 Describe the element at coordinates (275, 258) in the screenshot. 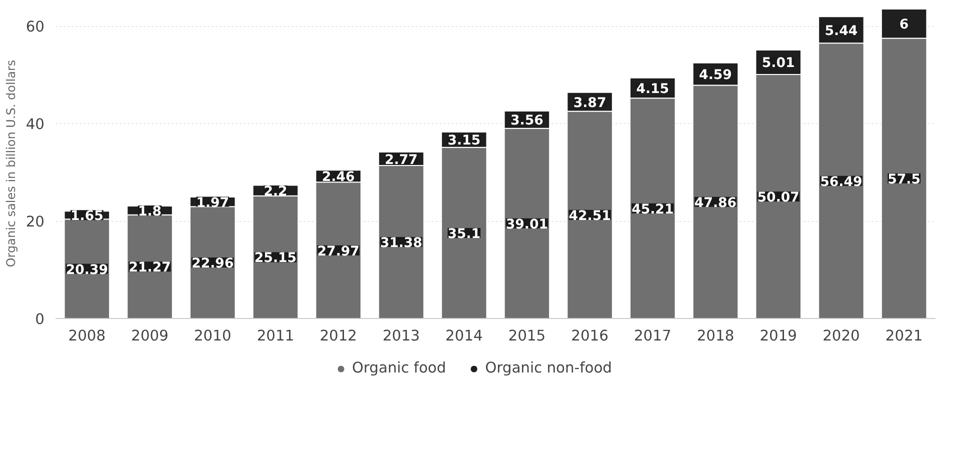

I see `data-label: 25.15` at that location.